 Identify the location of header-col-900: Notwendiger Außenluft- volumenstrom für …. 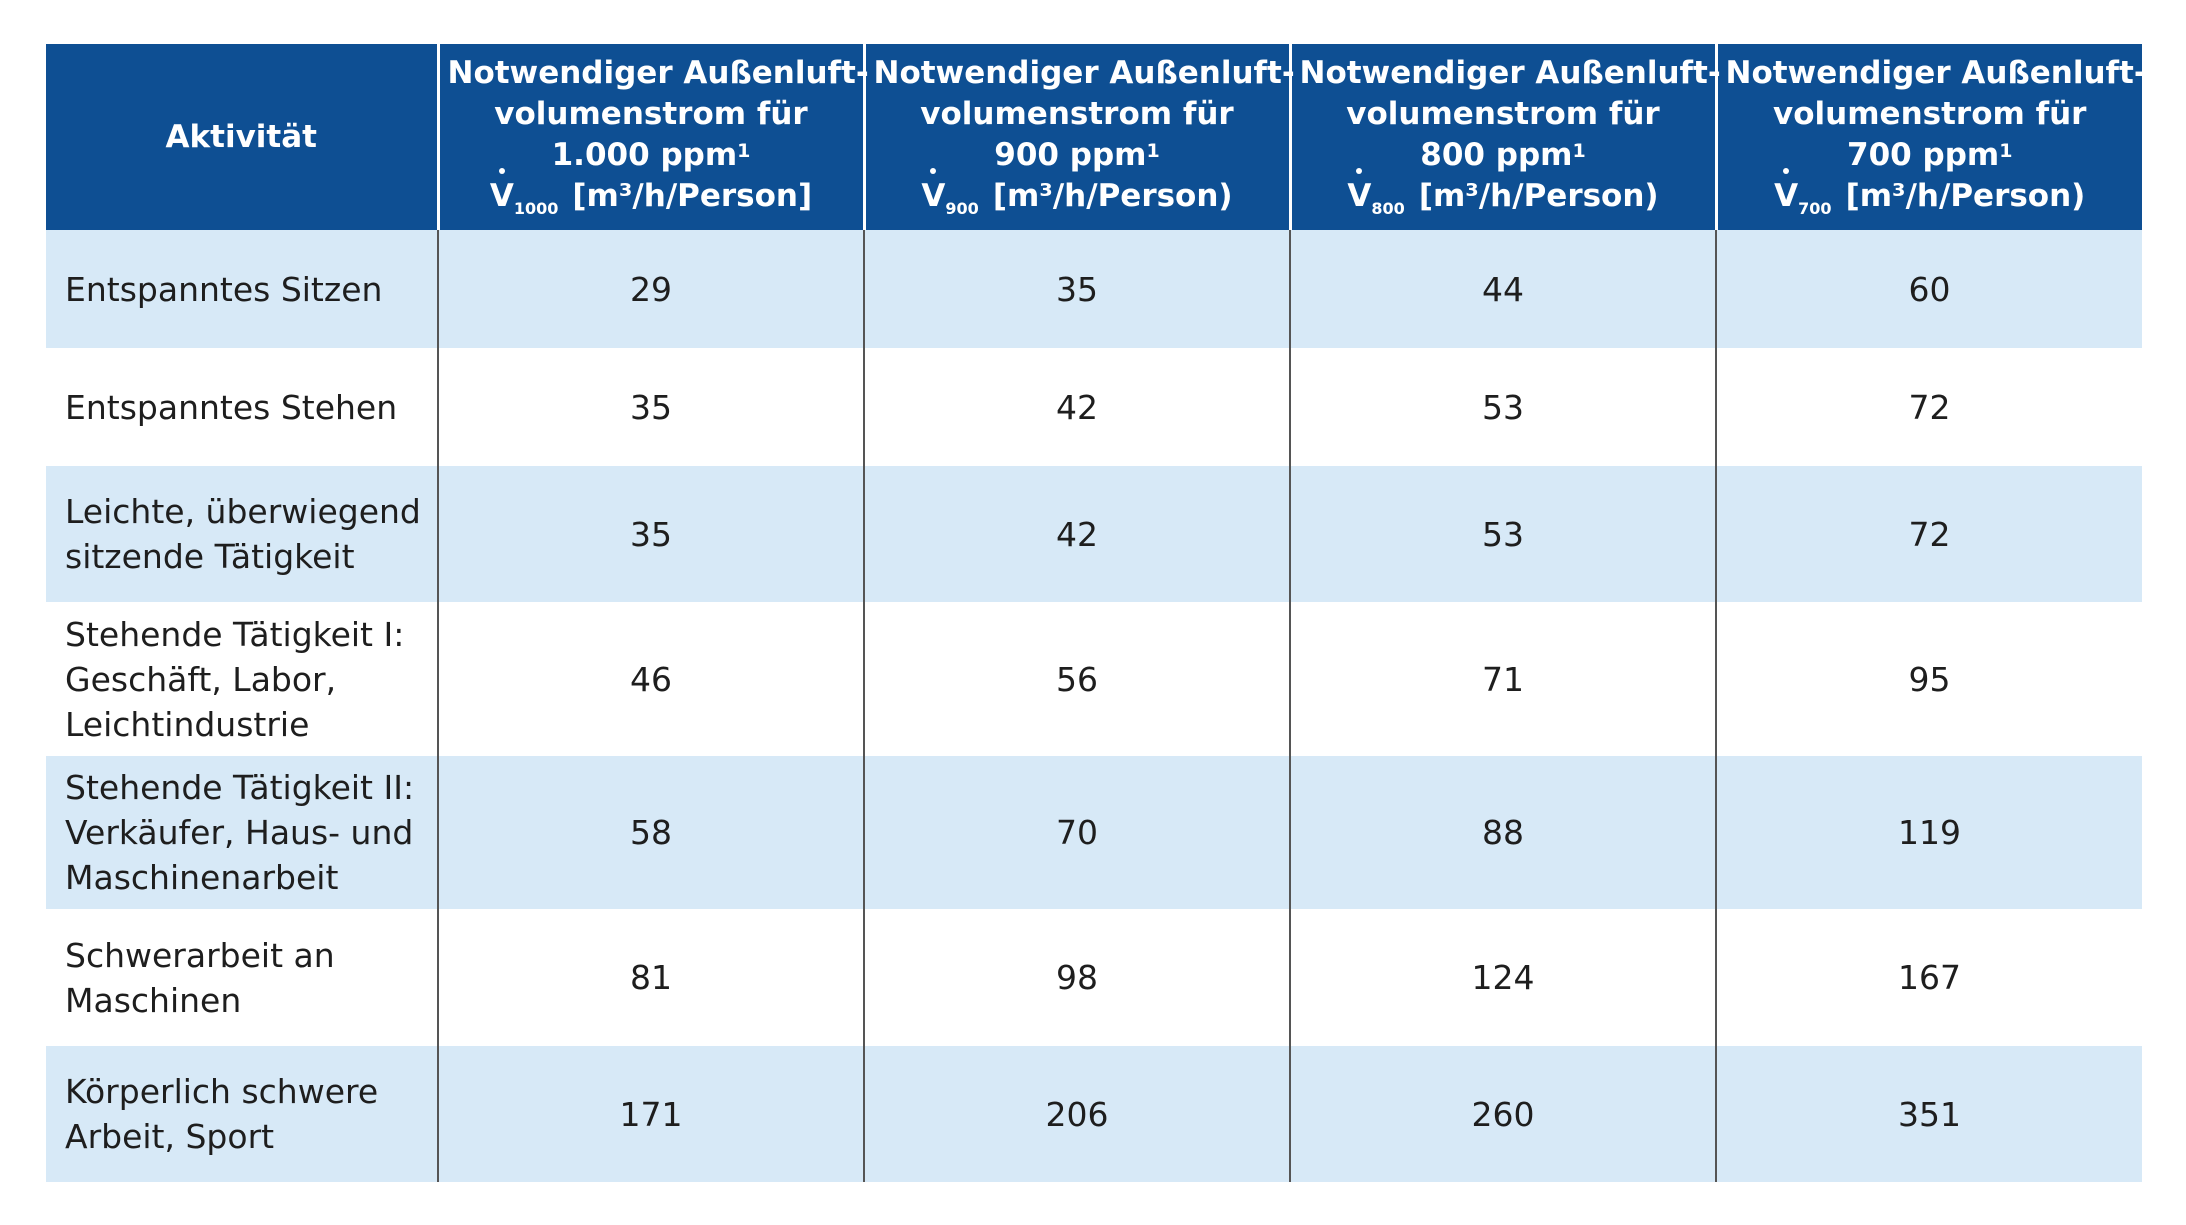
(1078, 137).